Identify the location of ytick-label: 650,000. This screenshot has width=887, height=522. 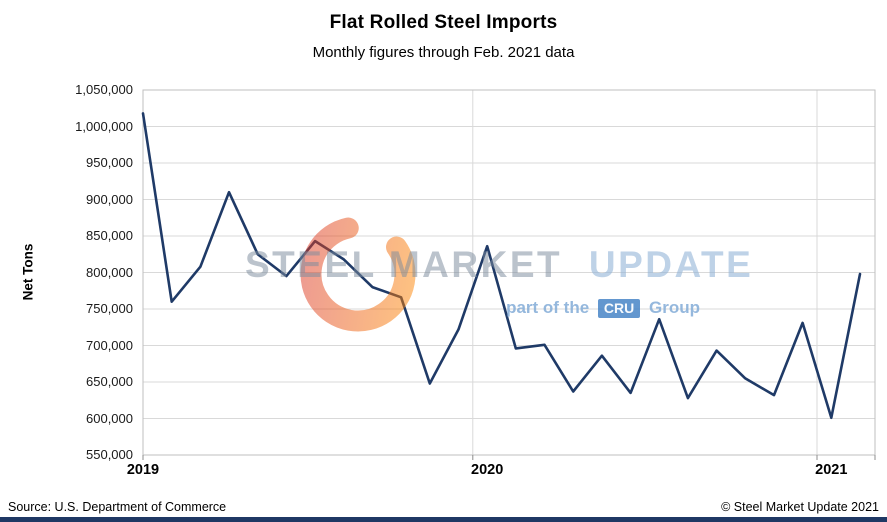
(109, 381).